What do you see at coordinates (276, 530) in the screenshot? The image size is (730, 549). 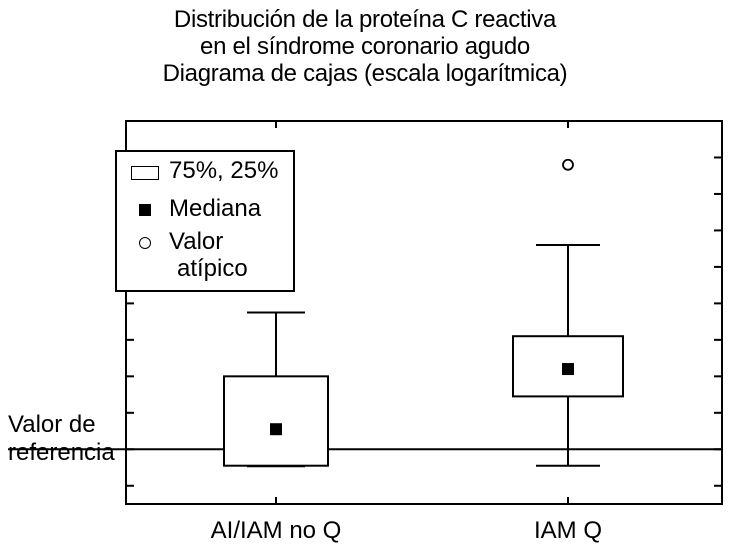 I see `x-tick-label-1: AI/IAM no Q` at bounding box center [276, 530].